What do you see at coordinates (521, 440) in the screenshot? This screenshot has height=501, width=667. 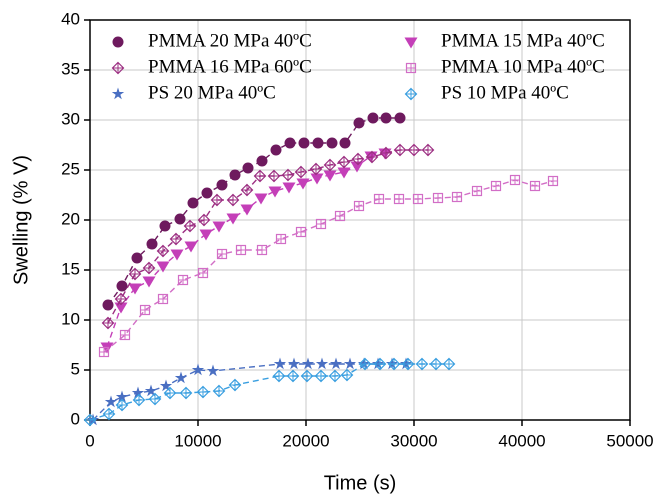 I see `x-tick-label: 40000` at bounding box center [521, 440].